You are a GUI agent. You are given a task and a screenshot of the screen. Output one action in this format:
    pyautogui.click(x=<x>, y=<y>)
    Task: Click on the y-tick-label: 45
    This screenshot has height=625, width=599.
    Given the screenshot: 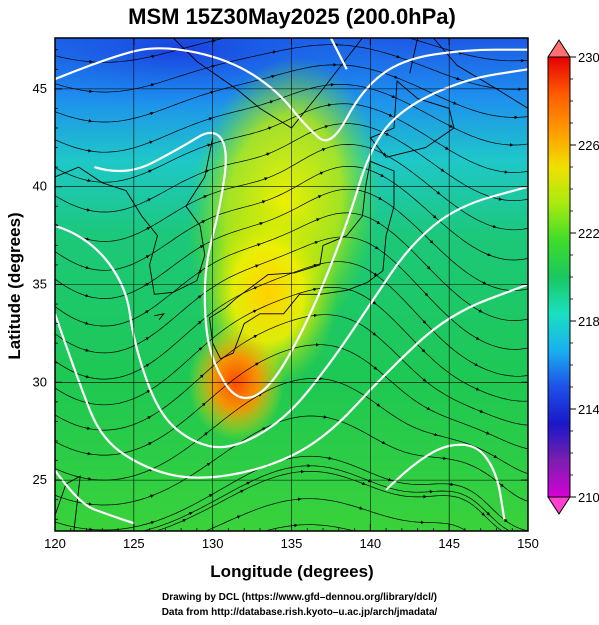 What is the action you would take?
    pyautogui.click(x=40, y=88)
    